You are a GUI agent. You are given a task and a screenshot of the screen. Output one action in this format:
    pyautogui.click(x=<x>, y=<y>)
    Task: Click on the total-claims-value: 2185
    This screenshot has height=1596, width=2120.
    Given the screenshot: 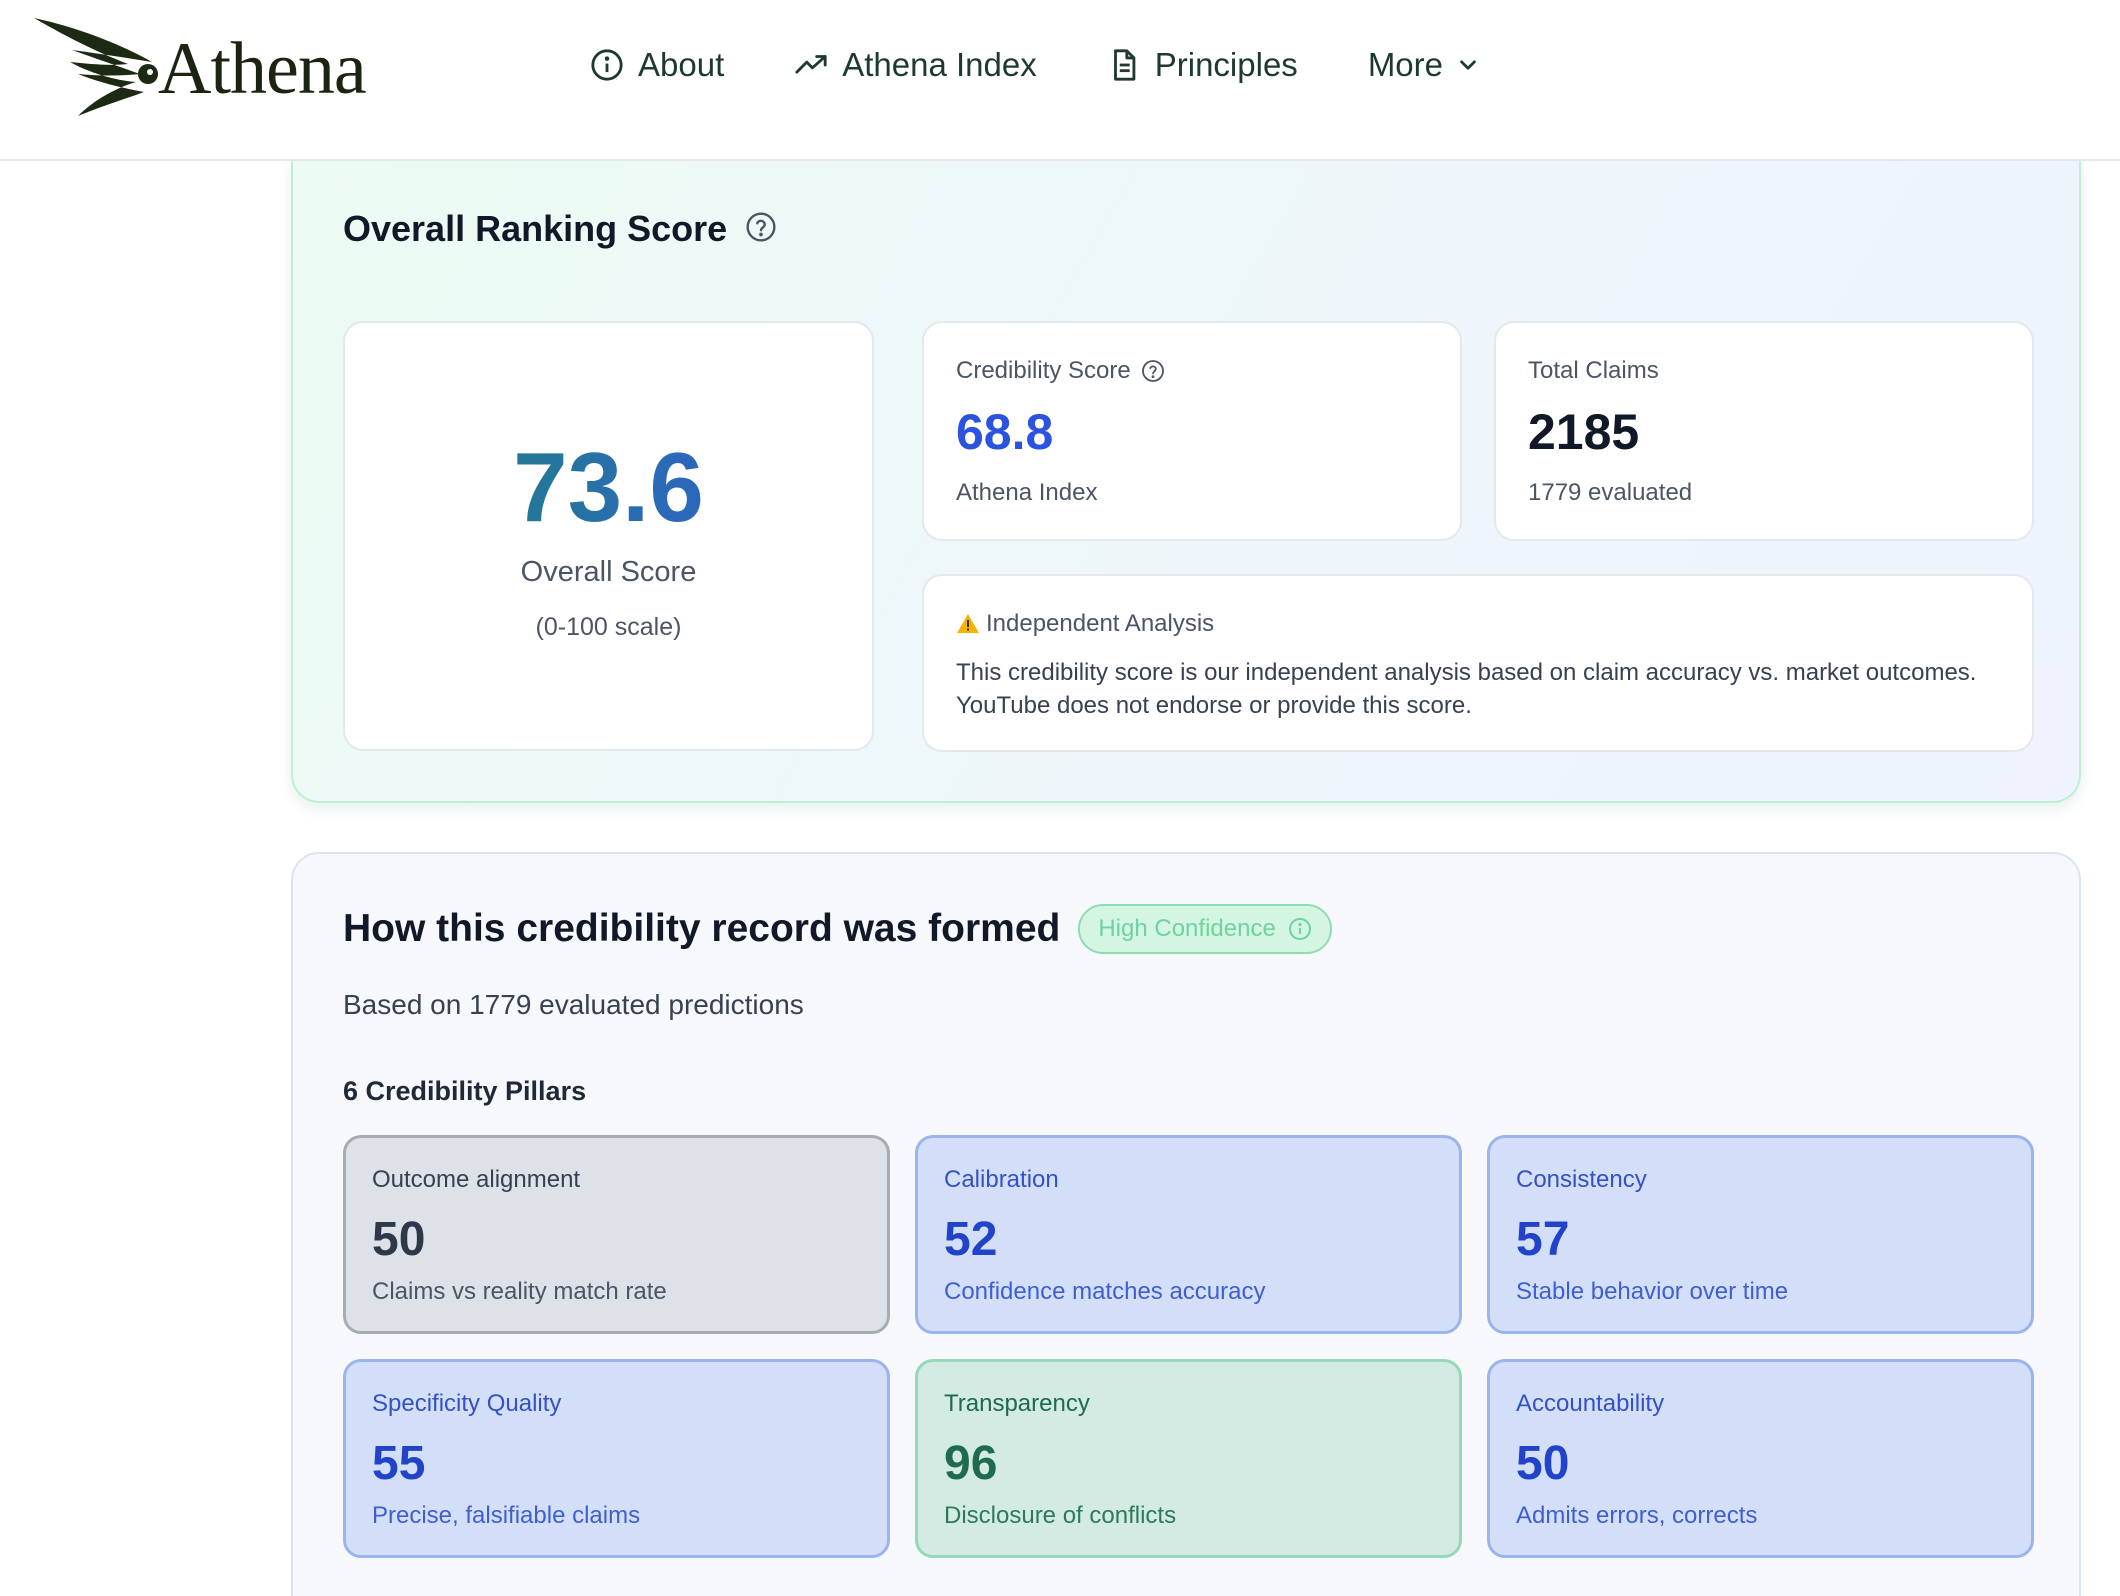 What is the action you would take?
    pyautogui.click(x=1584, y=432)
    